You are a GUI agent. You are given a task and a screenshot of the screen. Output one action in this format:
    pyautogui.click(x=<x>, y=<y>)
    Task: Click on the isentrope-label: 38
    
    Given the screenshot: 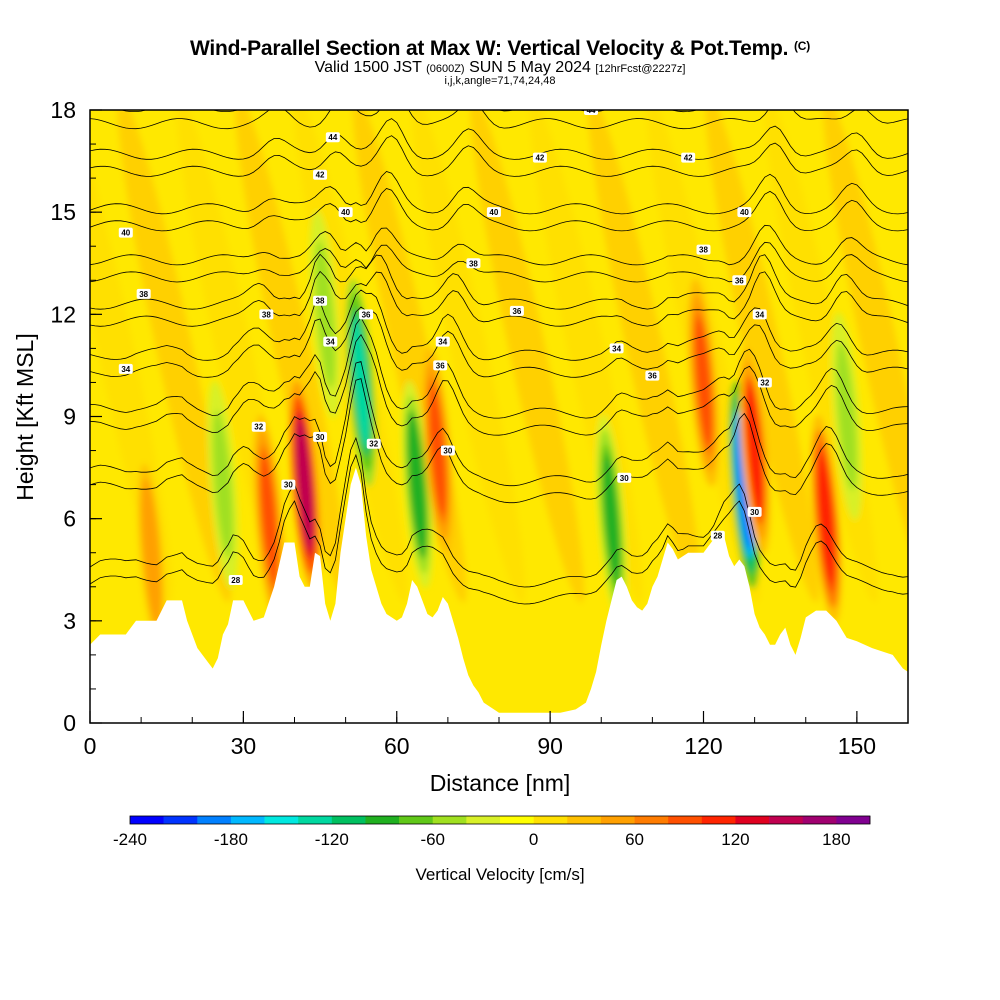 What is the action you would take?
    pyautogui.click(x=266, y=314)
    